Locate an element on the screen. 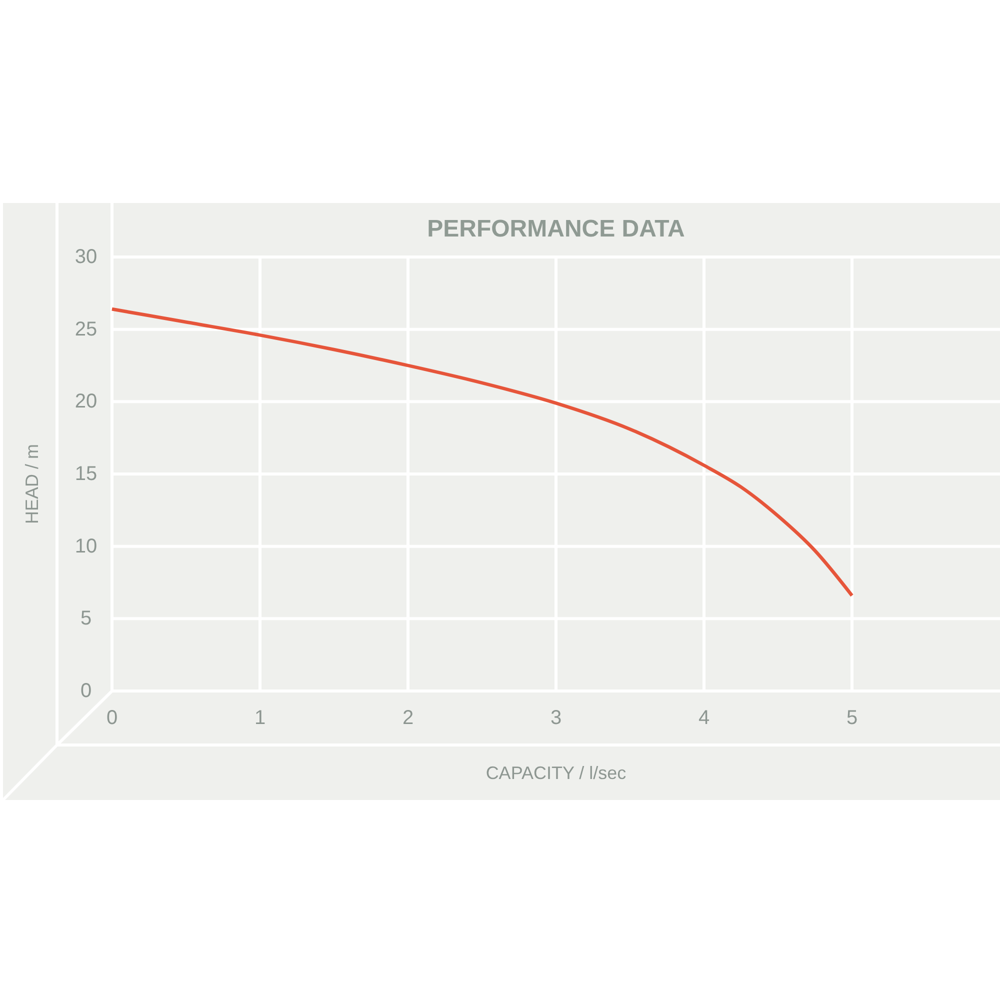 This screenshot has height=1000, width=1000. x-tick-label: 4 is located at coordinates (704, 718).